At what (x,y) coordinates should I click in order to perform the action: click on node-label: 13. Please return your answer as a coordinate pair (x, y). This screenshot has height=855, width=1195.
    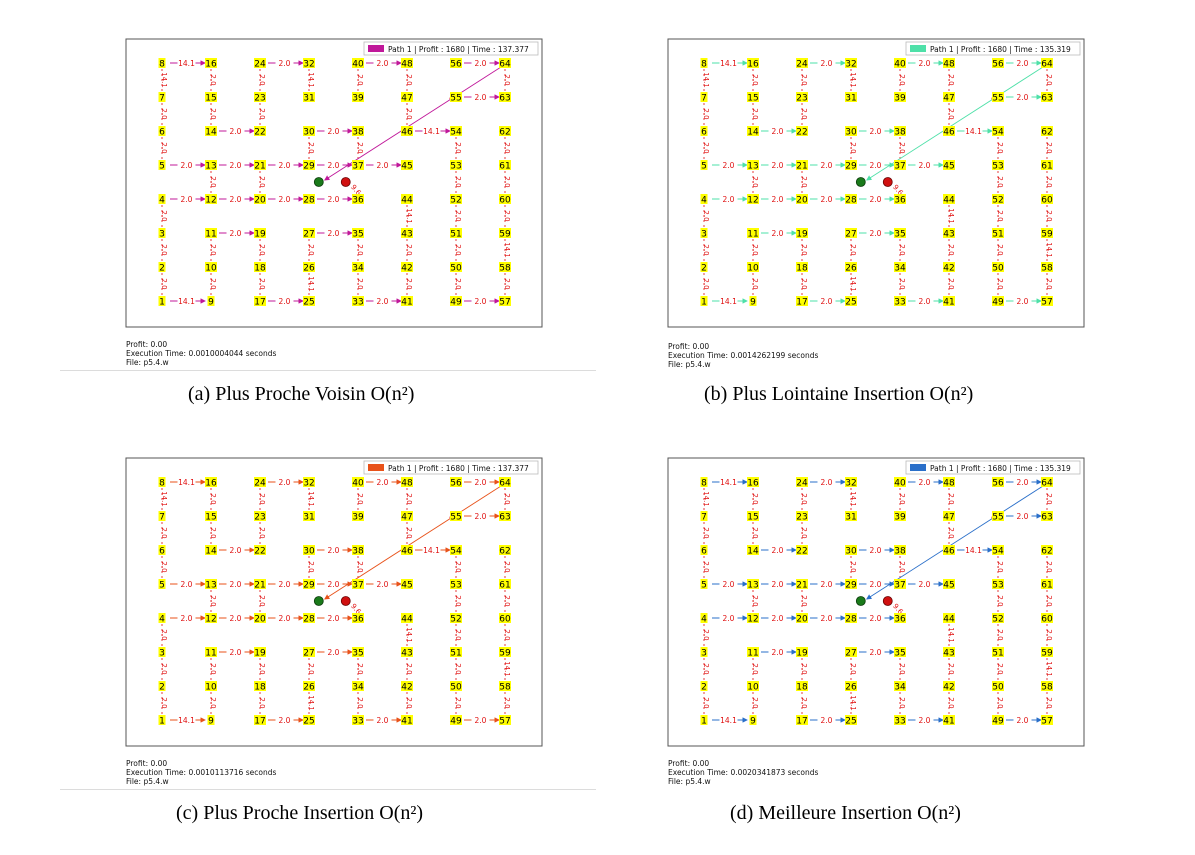
    Looking at the image, I should click on (210, 586).